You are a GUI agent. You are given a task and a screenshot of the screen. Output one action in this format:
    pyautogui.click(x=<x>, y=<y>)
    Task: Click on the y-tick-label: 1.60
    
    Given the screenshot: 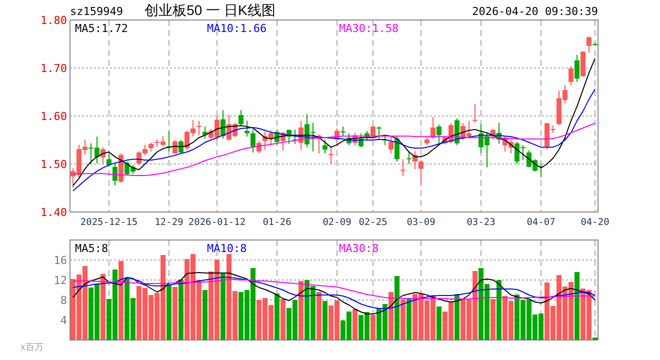 What is the action you would take?
    pyautogui.click(x=53, y=116)
    